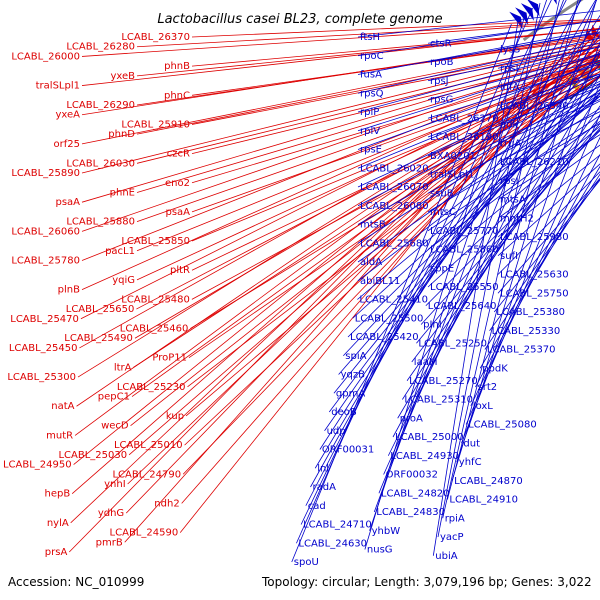 The width and height of the screenshot is (600, 600). What do you see at coordinates (178, 154) in the screenshot?
I see `gene-label: czcR` at bounding box center [178, 154].